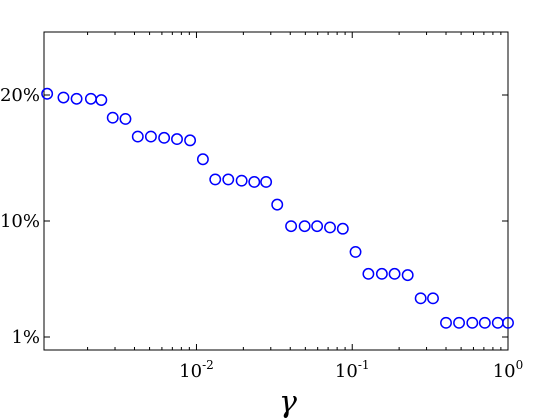 This screenshot has width=560, height=420. Describe the element at coordinates (196, 370) in the screenshot. I see `x-tick-label: 10⁻²` at that location.